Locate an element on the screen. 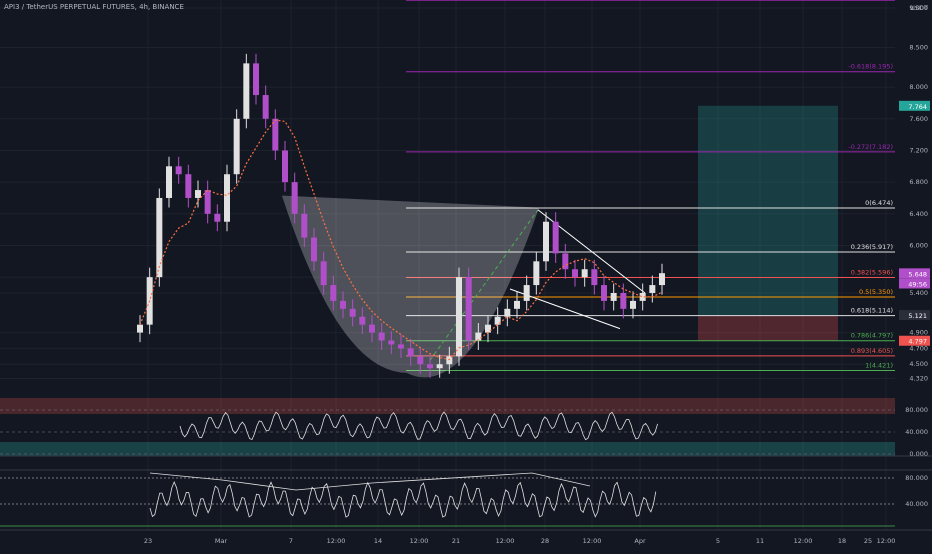 The width and height of the screenshot is (932, 554). price-tick-2: 8.000 is located at coordinates (918, 87).